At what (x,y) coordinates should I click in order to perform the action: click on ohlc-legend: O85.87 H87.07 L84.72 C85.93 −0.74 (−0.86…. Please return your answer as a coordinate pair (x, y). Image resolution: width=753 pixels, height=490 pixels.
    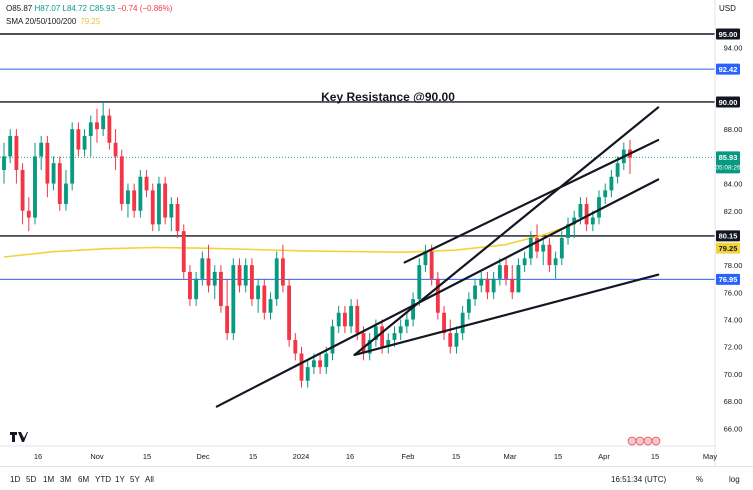
    Looking at the image, I should click on (89, 8).